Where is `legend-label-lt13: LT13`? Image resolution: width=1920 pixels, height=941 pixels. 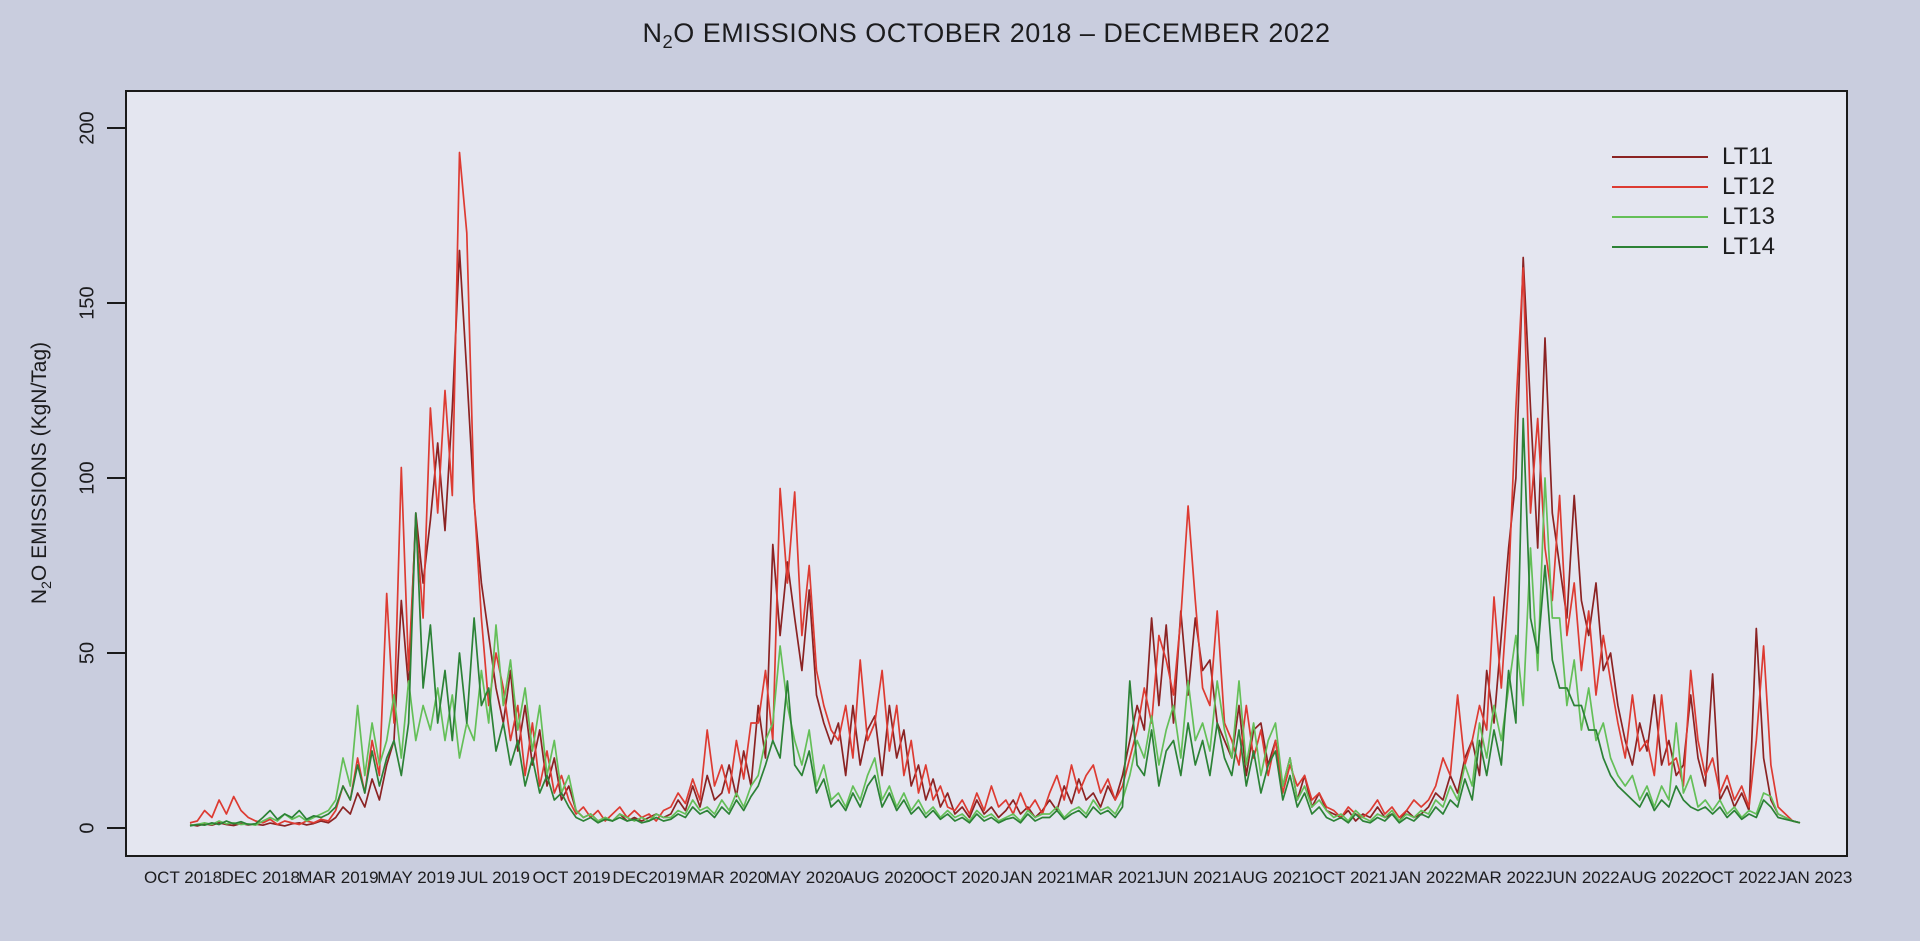 legend-label-lt13: LT13 is located at coordinates (1748, 216).